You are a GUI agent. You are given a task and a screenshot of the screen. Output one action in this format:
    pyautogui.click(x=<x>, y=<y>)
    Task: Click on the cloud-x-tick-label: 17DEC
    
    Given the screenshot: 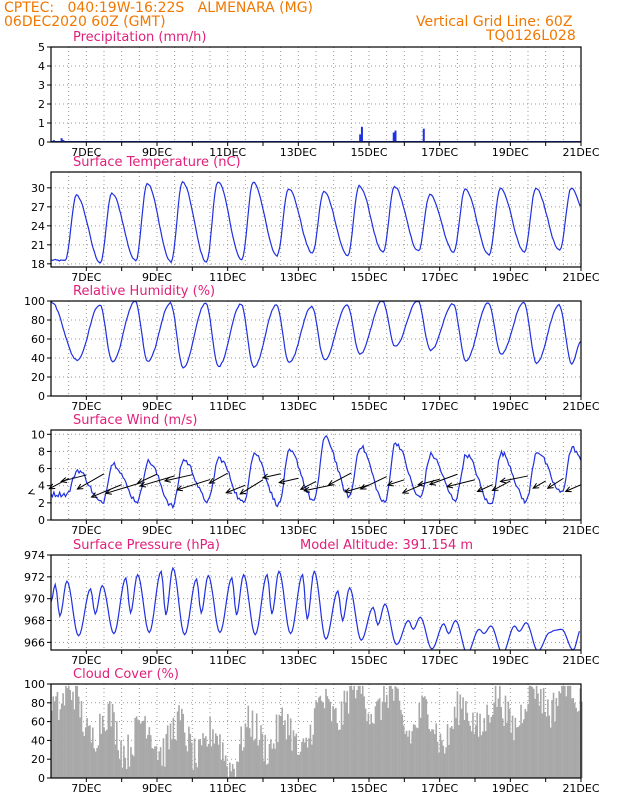 What is the action you would take?
    pyautogui.click(x=439, y=788)
    